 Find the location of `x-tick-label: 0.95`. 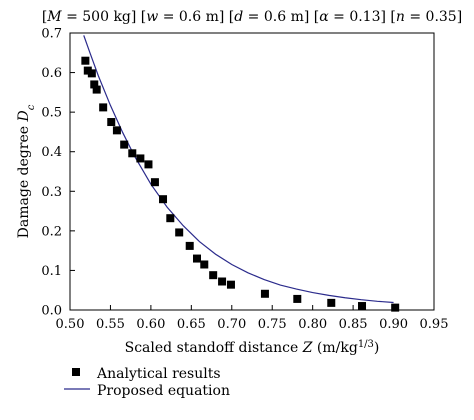

x-tick-label: 0.95 is located at coordinates (434, 324).